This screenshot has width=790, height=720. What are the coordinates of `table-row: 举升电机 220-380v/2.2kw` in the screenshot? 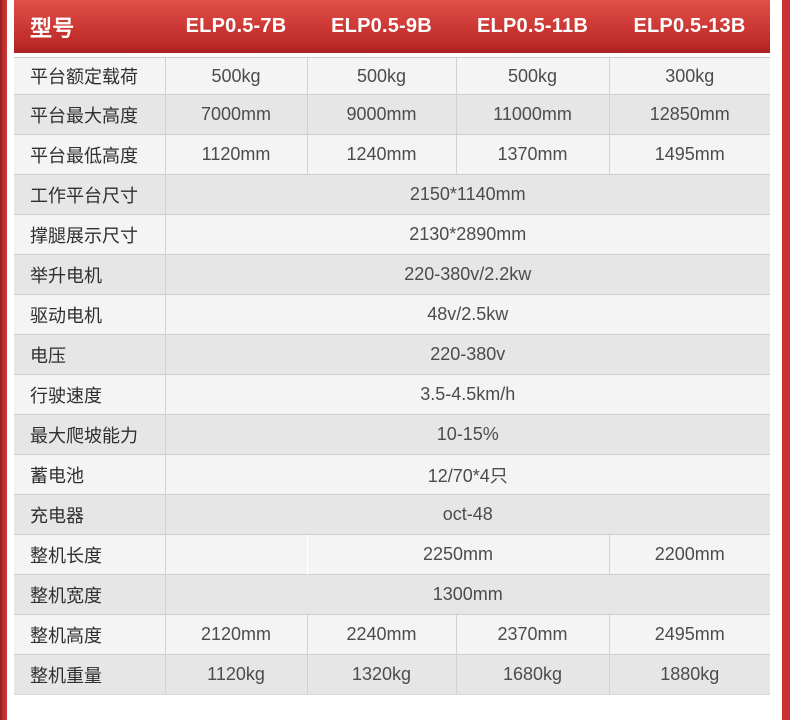 It's located at (392, 274).